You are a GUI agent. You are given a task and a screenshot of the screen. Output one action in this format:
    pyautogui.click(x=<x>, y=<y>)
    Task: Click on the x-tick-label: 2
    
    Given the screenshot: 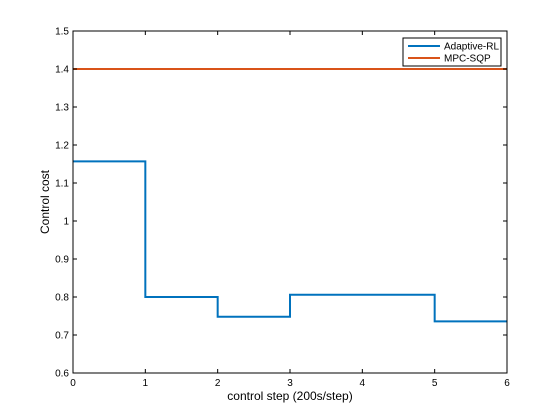 What is the action you would take?
    pyautogui.click(x=218, y=383)
    